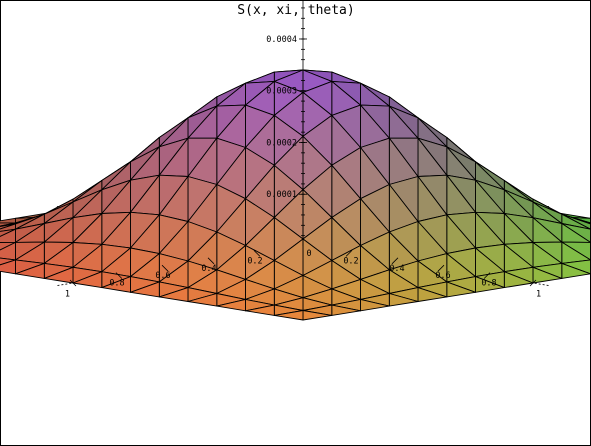  Describe the element at coordinates (350, 261) in the screenshot. I see `right-axis-tick-label: 0.2` at that location.